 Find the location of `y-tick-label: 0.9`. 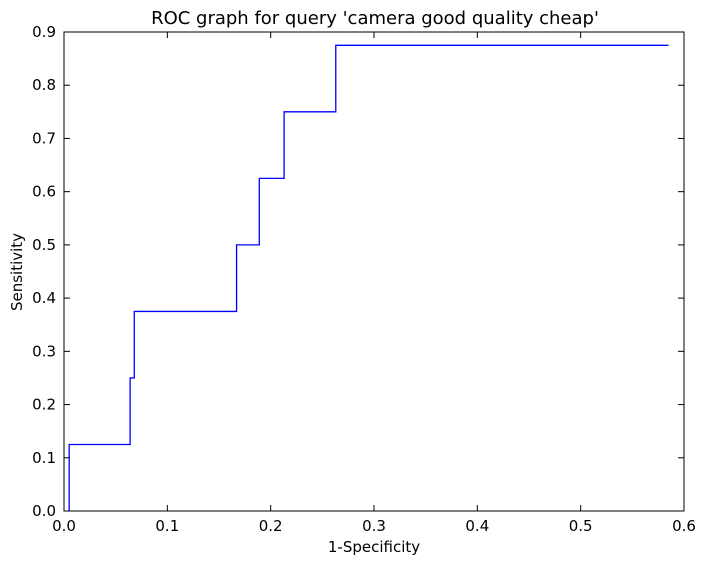

y-tick-label: 0.9 is located at coordinates (44, 32).